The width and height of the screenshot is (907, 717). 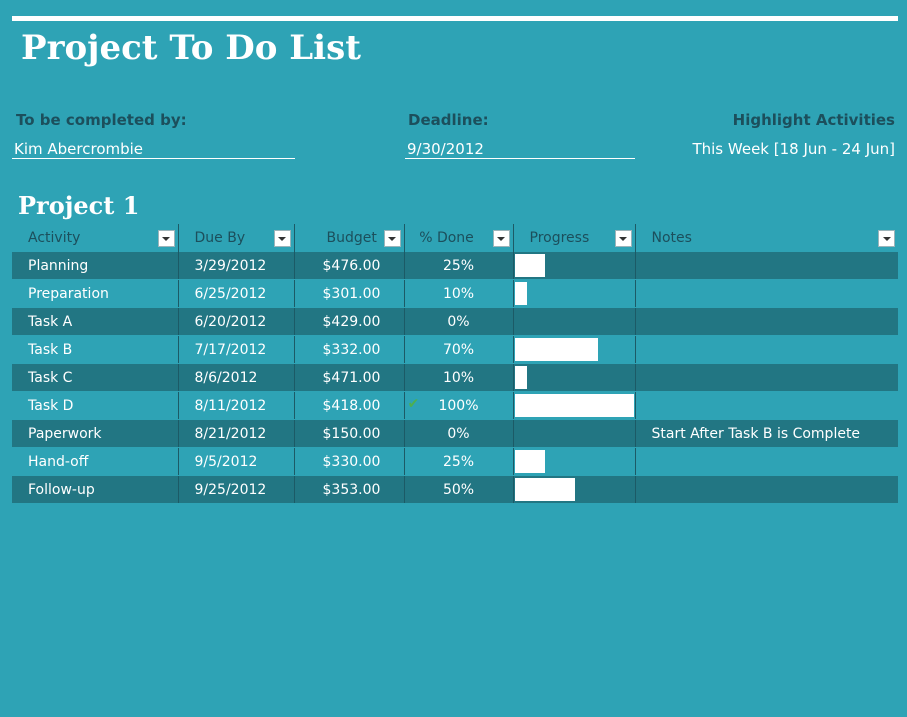 What do you see at coordinates (351, 238) in the screenshot?
I see `column-header-label: Budget` at bounding box center [351, 238].